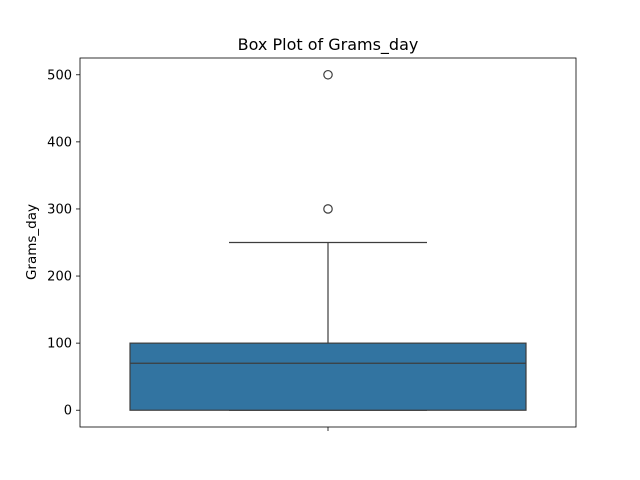 The image size is (640, 480). Describe the element at coordinates (59, 277) in the screenshot. I see `y-tick-label-200: 200` at that location.